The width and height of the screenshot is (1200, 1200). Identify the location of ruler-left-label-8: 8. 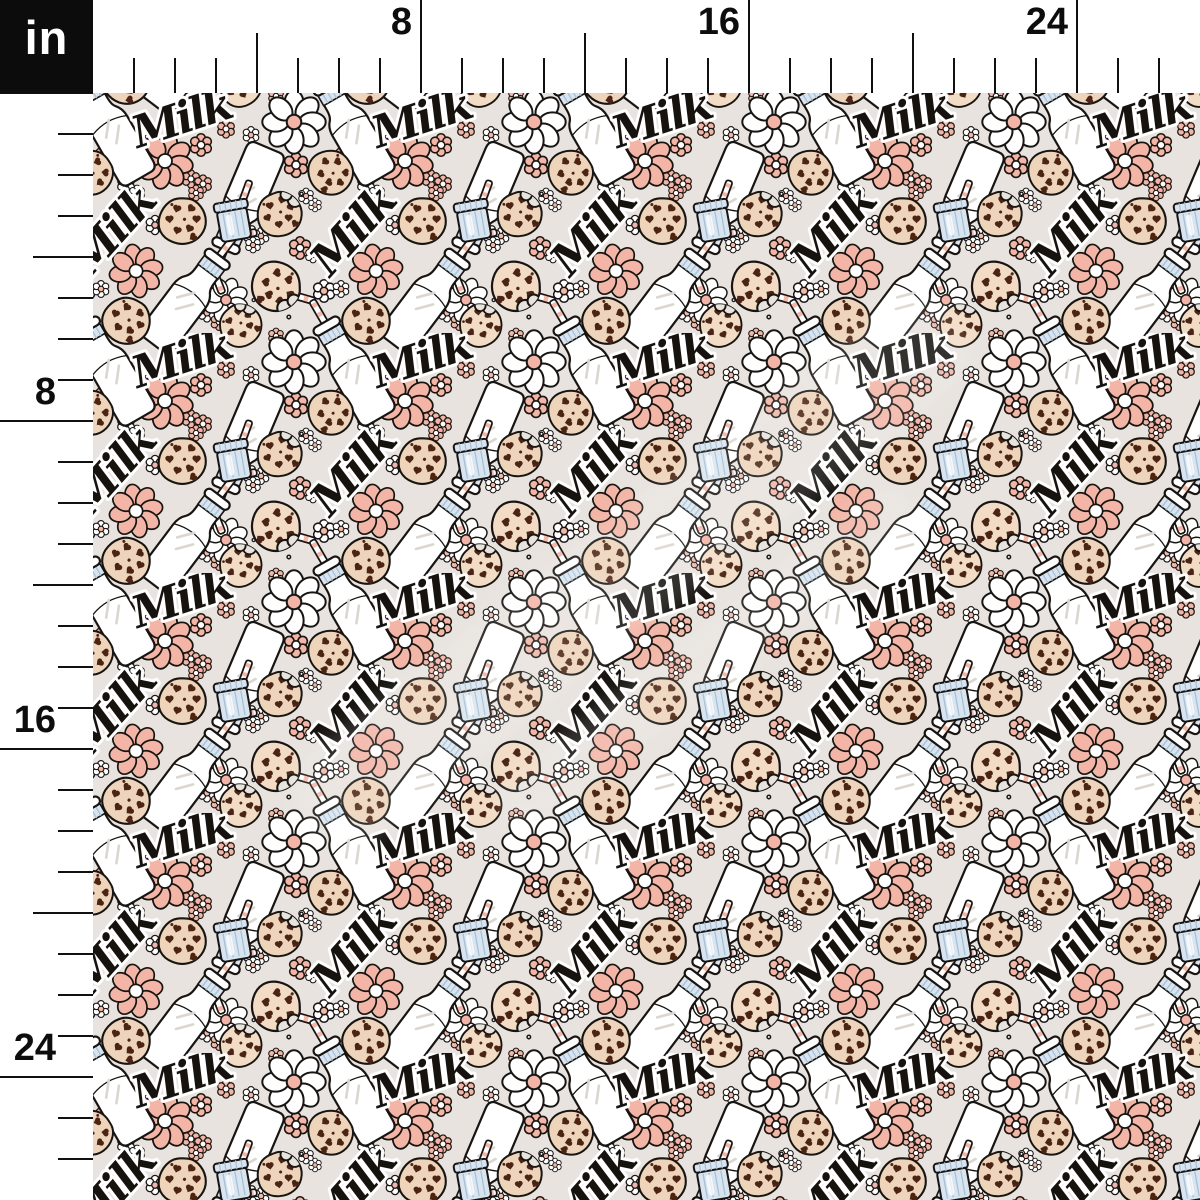
(45, 392).